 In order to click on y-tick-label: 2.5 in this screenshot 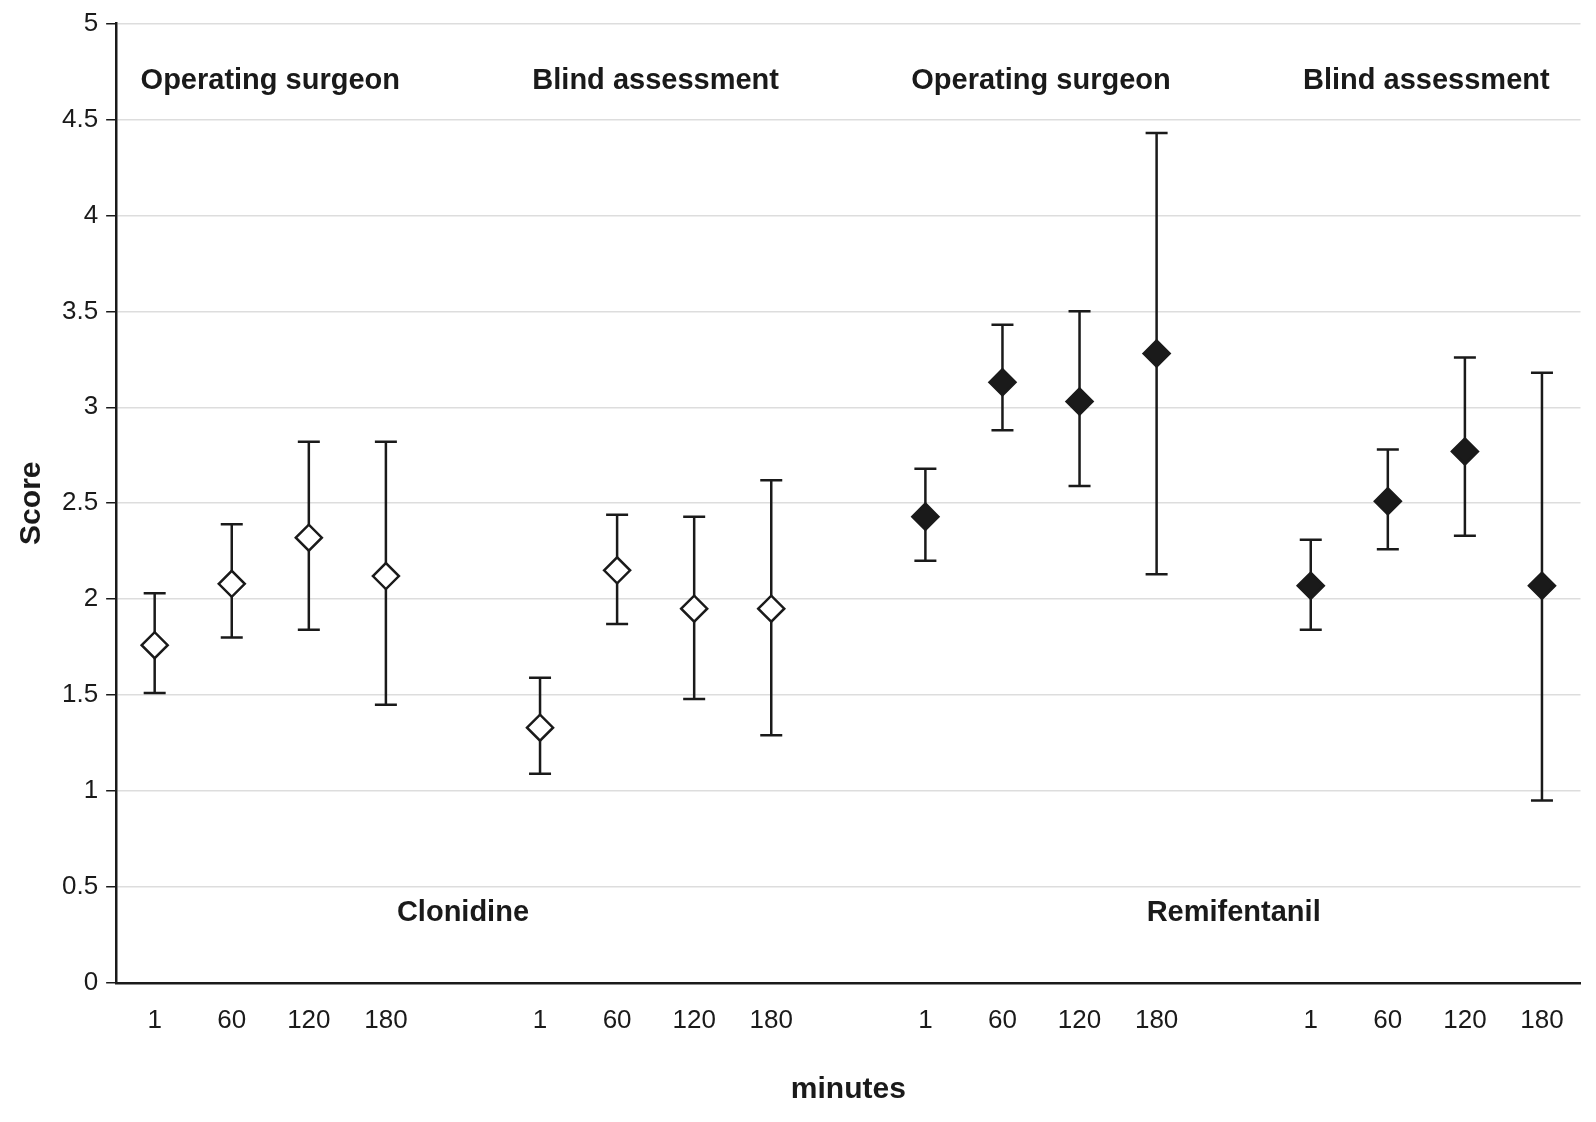, I will do `click(80, 501)`.